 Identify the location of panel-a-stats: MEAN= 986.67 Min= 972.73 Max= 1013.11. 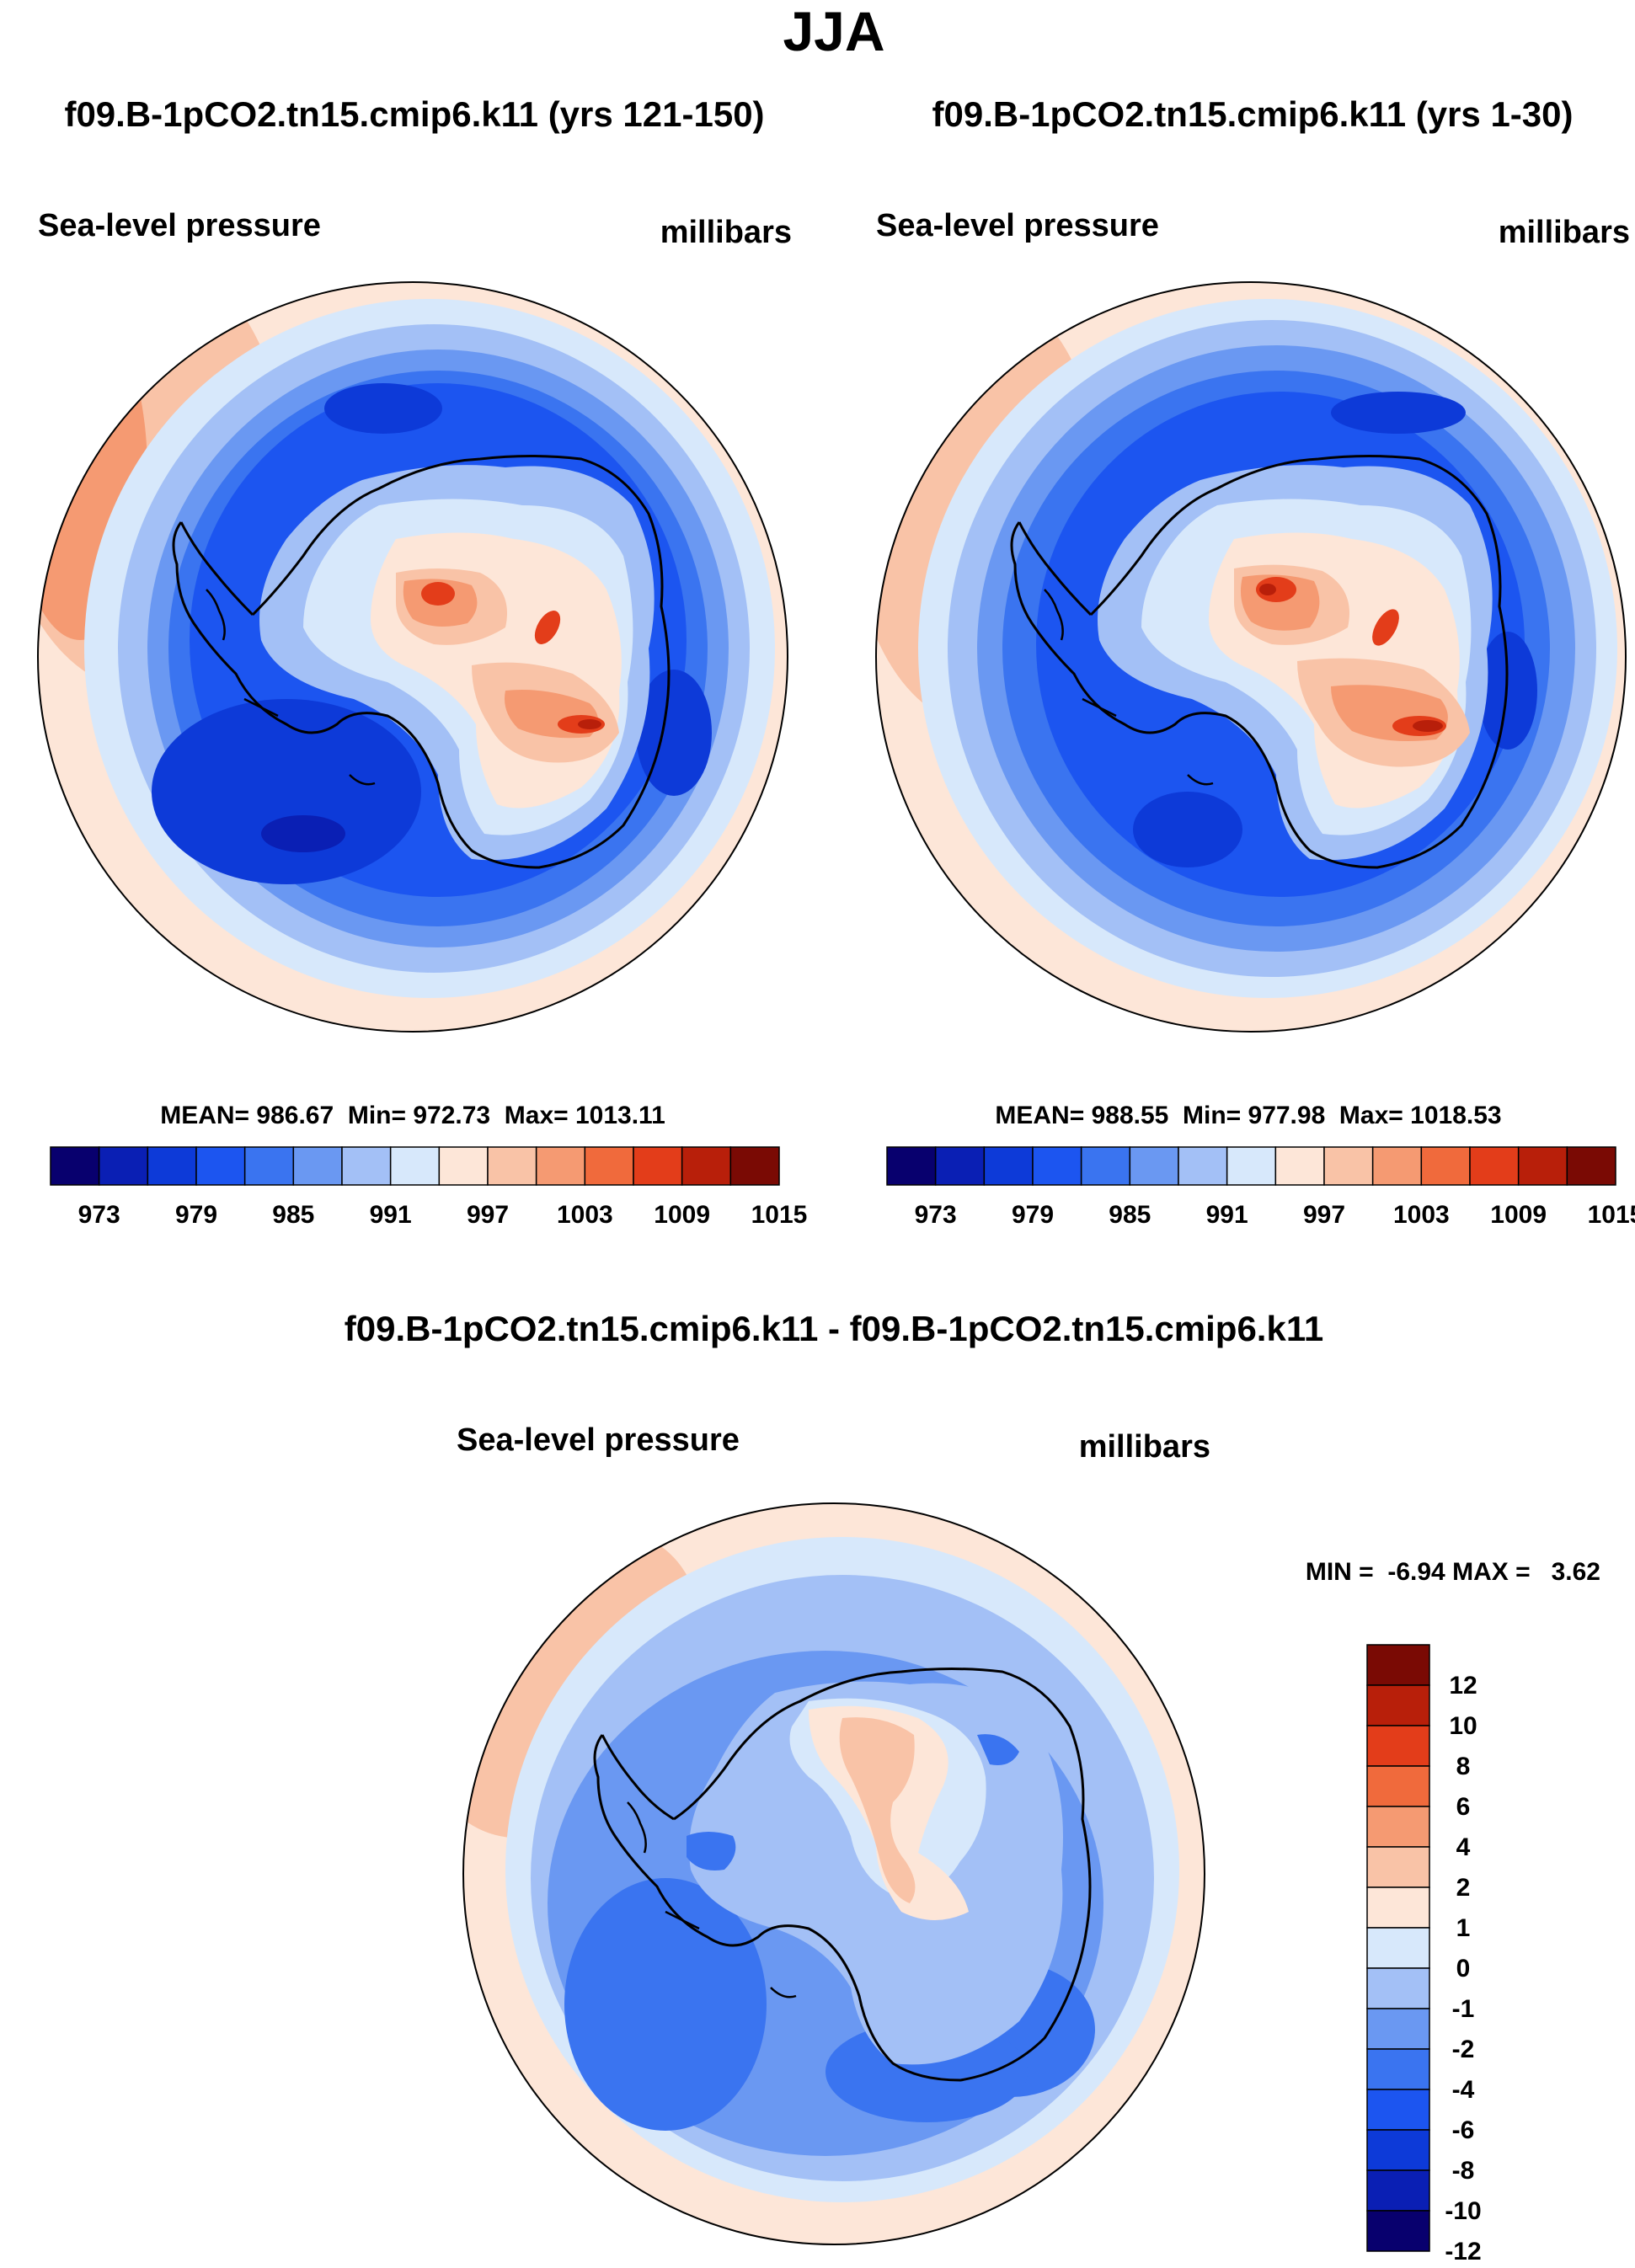
(412, 1115).